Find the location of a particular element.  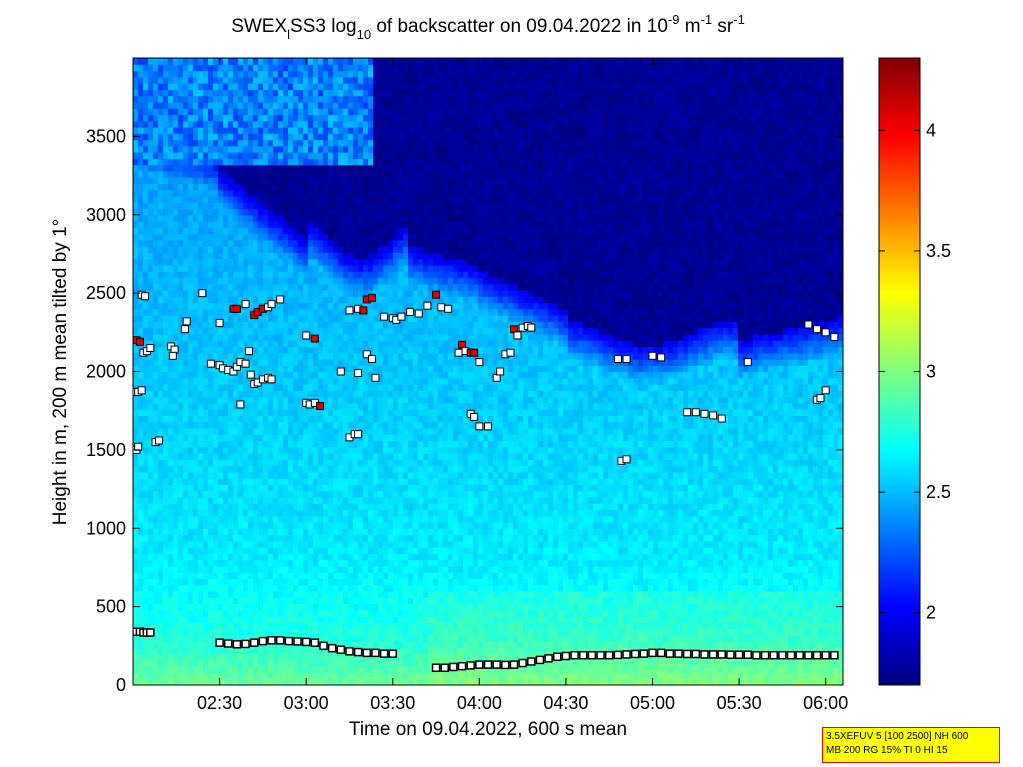

x-tick-label: 03:00 is located at coordinates (306, 703).